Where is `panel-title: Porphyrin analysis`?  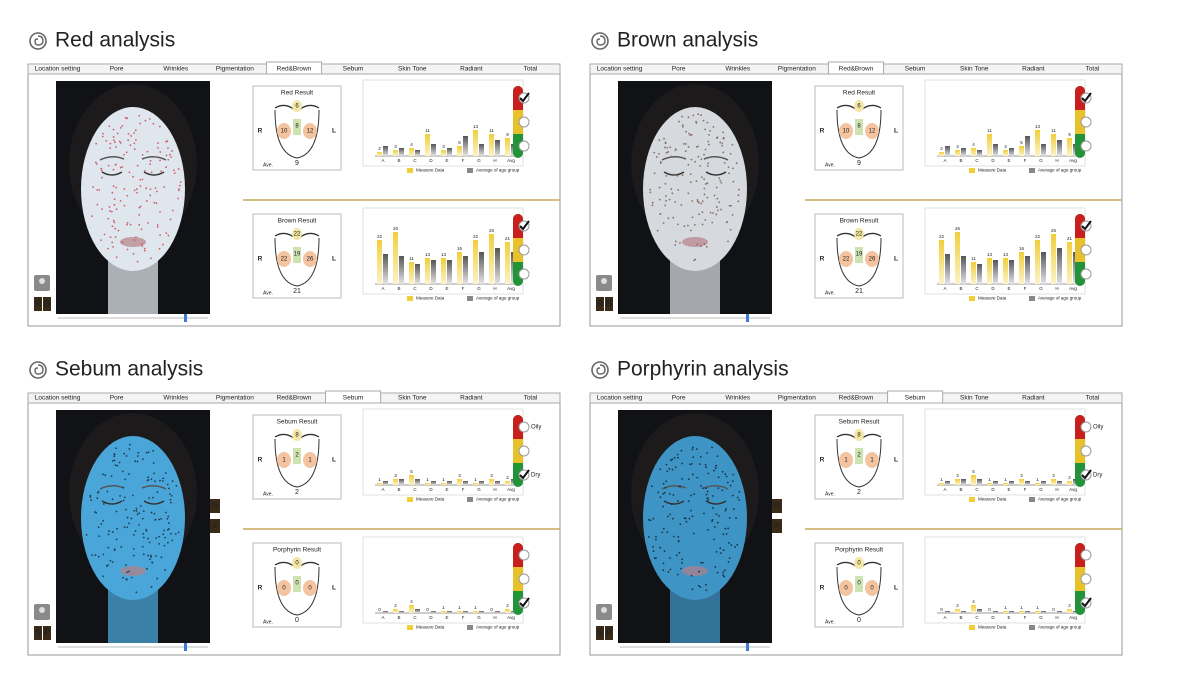
panel-title: Porphyrin analysis is located at coordinates (703, 369).